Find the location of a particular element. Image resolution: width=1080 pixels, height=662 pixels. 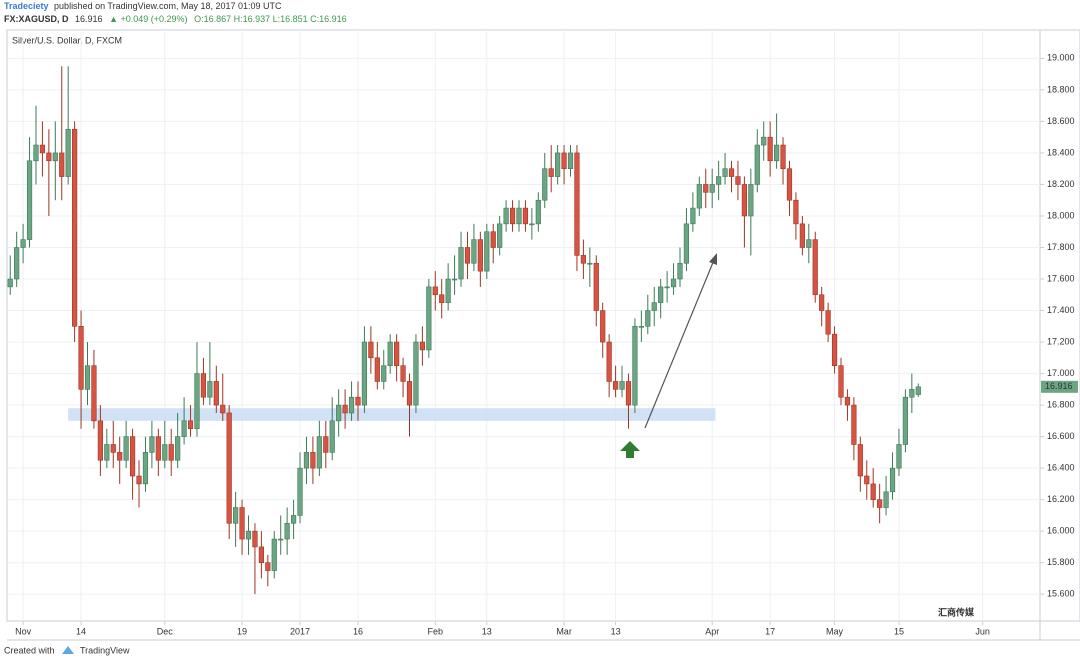

x-tick-label: Apr is located at coordinates (712, 631).